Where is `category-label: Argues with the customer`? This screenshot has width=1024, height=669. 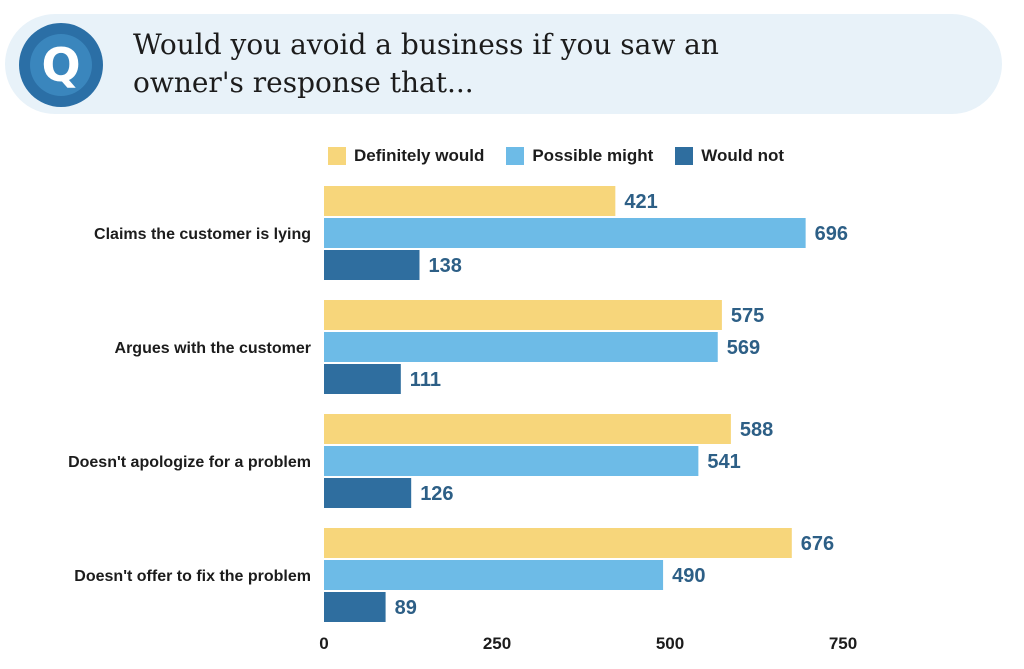 category-label: Argues with the customer is located at coordinates (213, 348).